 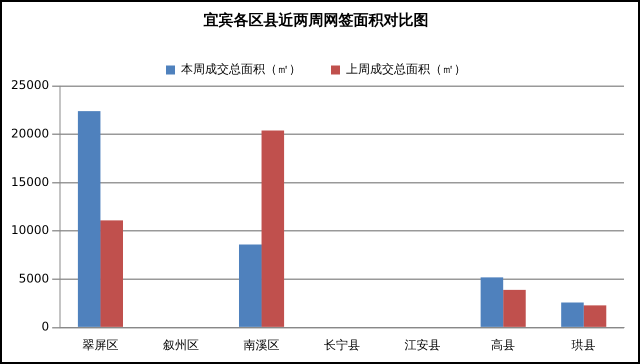 What do you see at coordinates (241, 69) in the screenshot?
I see `legend-label: 本周成交总面积（㎡）` at bounding box center [241, 69].